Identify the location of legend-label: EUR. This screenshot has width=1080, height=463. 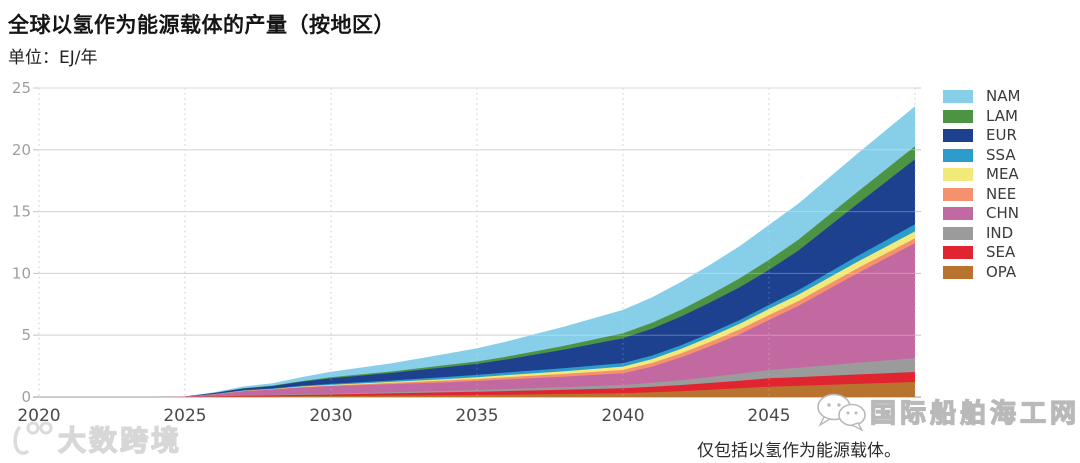
(1001, 135).